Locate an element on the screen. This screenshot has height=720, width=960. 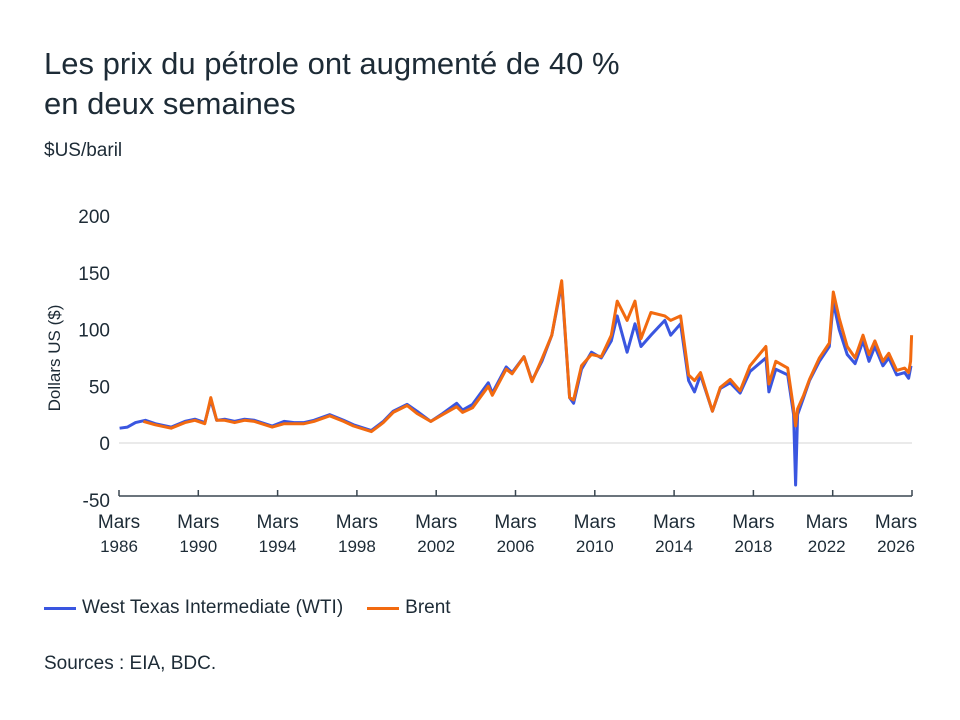
x-tick-label-year: 1986 is located at coordinates (119, 546).